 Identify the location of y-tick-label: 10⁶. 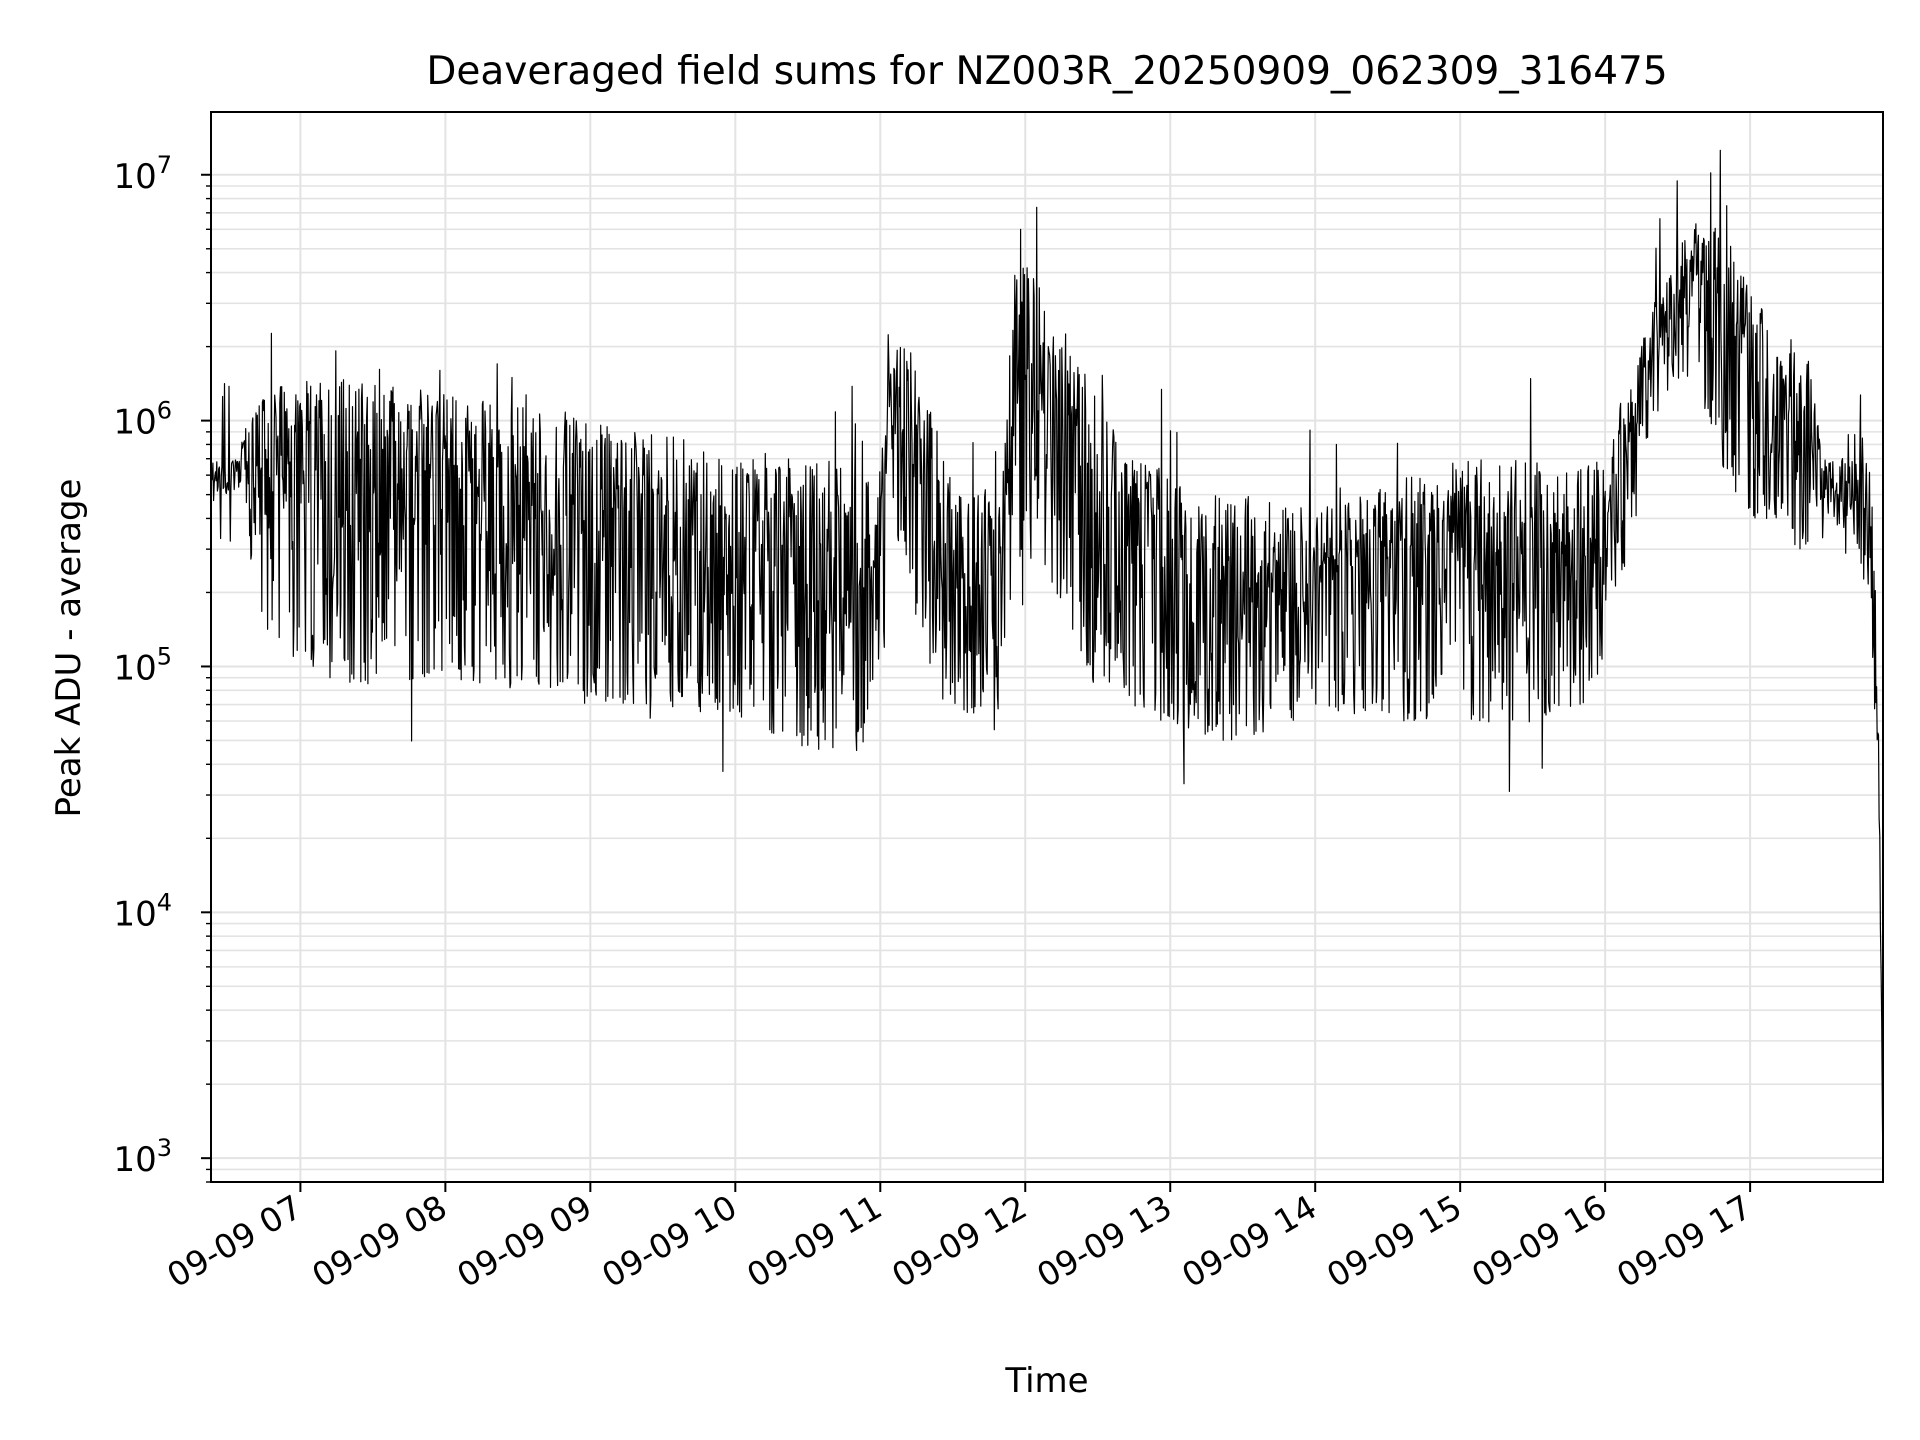
(142, 420).